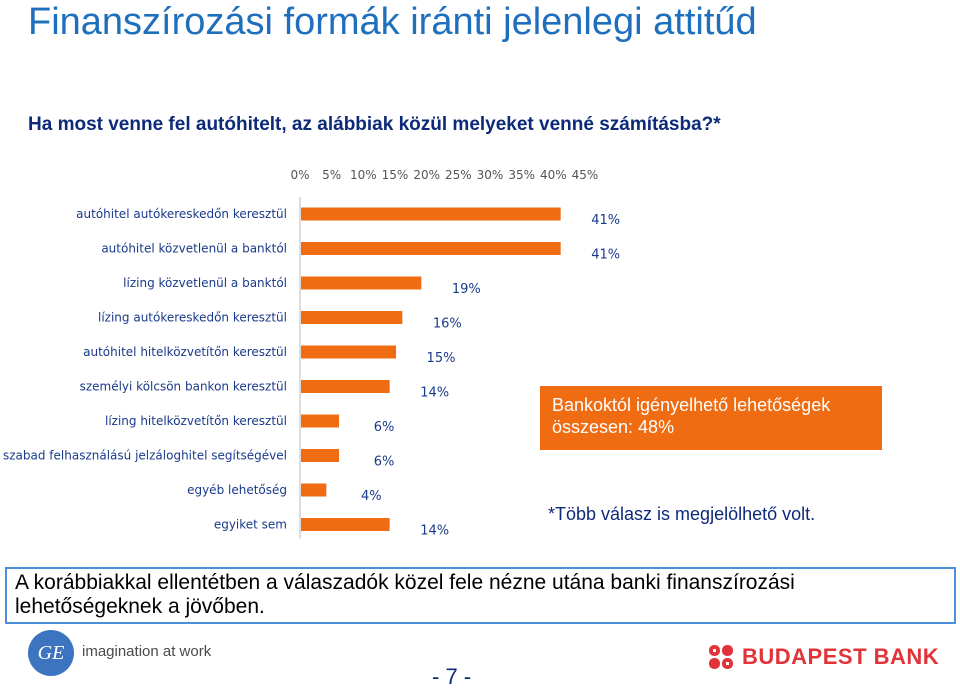 The height and width of the screenshot is (691, 960). What do you see at coordinates (682, 514) in the screenshot?
I see `multiple-answer-note: *Több válasz is megjelölhető volt.` at bounding box center [682, 514].